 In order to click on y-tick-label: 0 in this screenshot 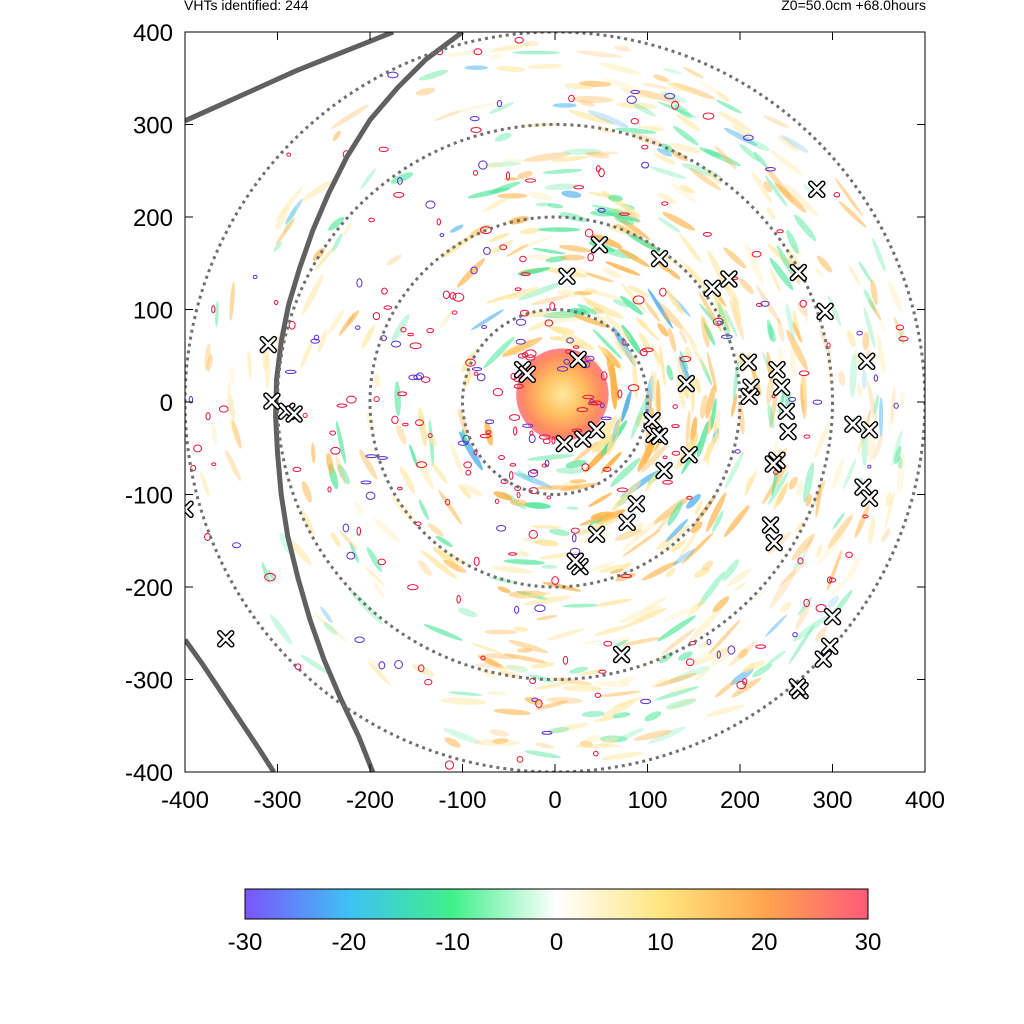, I will do `click(166, 403)`.